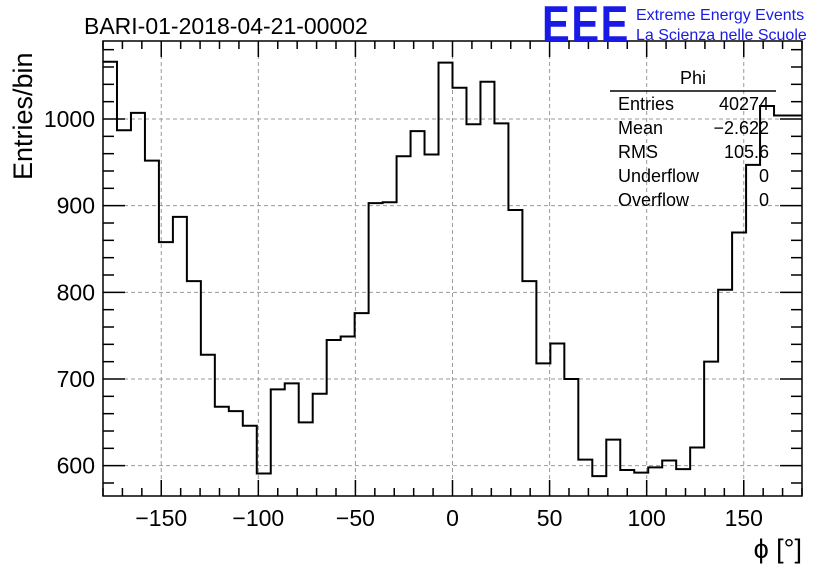 This screenshot has width=836, height=572. Describe the element at coordinates (659, 176) in the screenshot. I see `stats-label: Underflow` at that location.